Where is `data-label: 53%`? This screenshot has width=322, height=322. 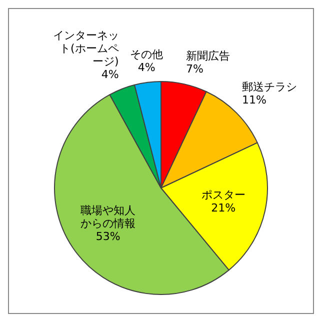
data-label: 53% is located at coordinates (108, 236).